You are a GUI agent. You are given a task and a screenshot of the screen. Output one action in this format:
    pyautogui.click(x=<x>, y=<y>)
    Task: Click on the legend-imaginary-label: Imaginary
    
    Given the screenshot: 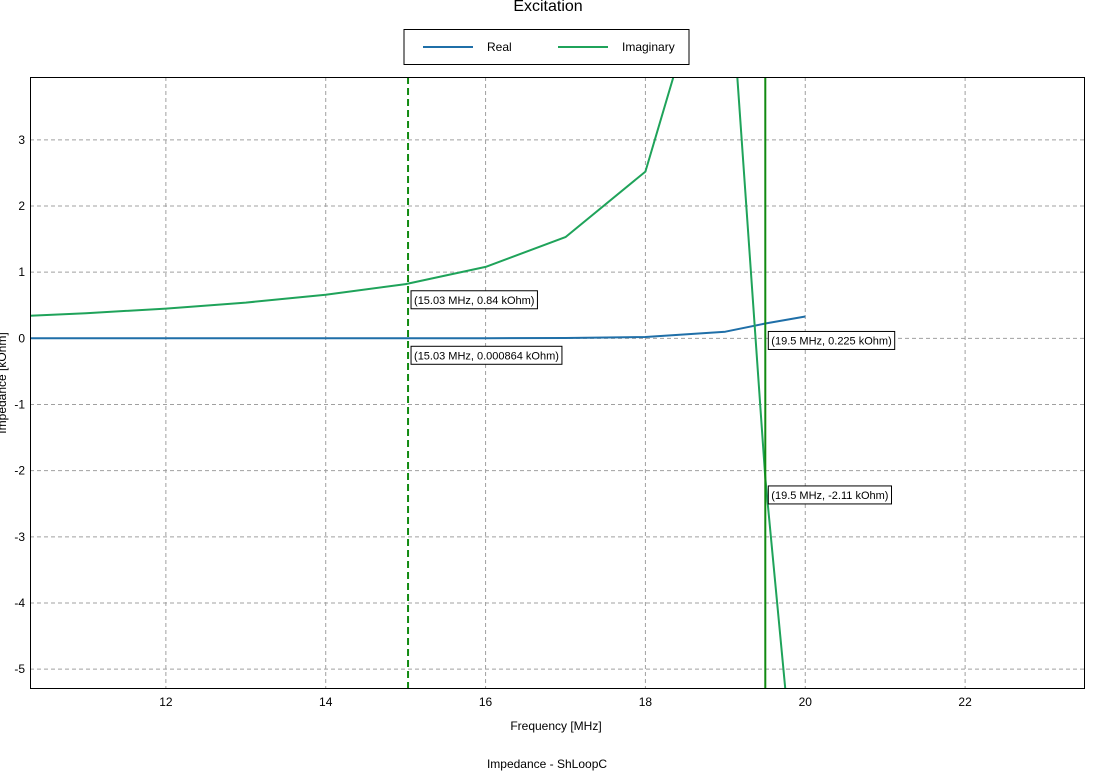 What is the action you would take?
    pyautogui.click(x=648, y=47)
    